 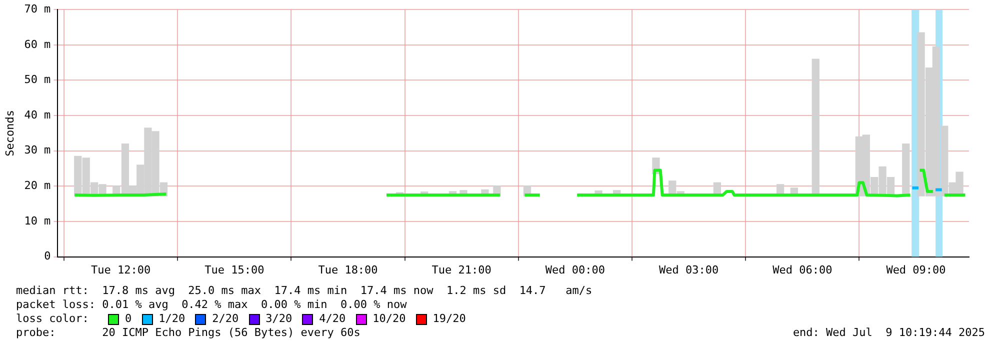 I want to click on x-tick-label: Tue 15:00, so click(x=234, y=269).